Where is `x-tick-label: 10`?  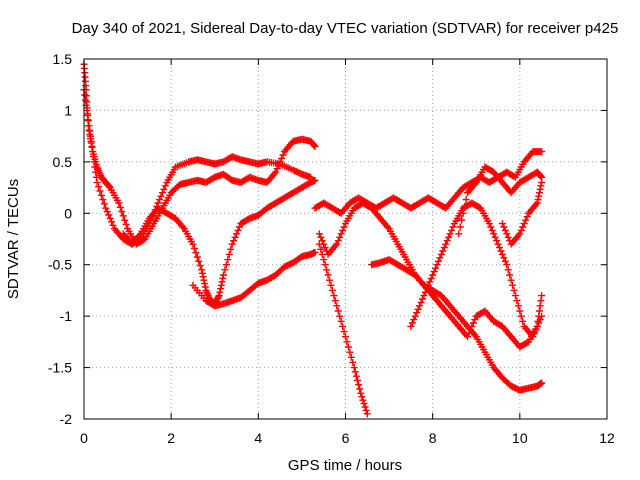
x-tick-label: 10 is located at coordinates (520, 438).